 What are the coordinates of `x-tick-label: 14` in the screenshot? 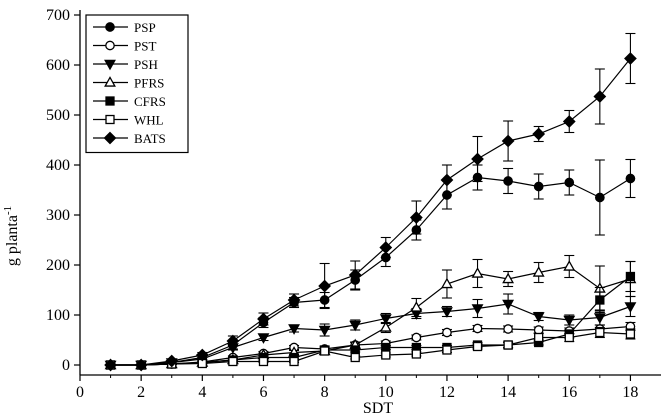 It's located at (508, 392).